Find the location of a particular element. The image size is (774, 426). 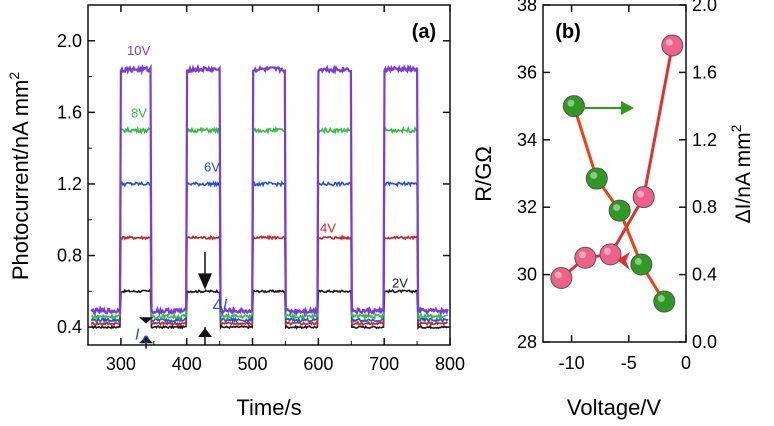

y-left-tick-label: 36 is located at coordinates (527, 72).